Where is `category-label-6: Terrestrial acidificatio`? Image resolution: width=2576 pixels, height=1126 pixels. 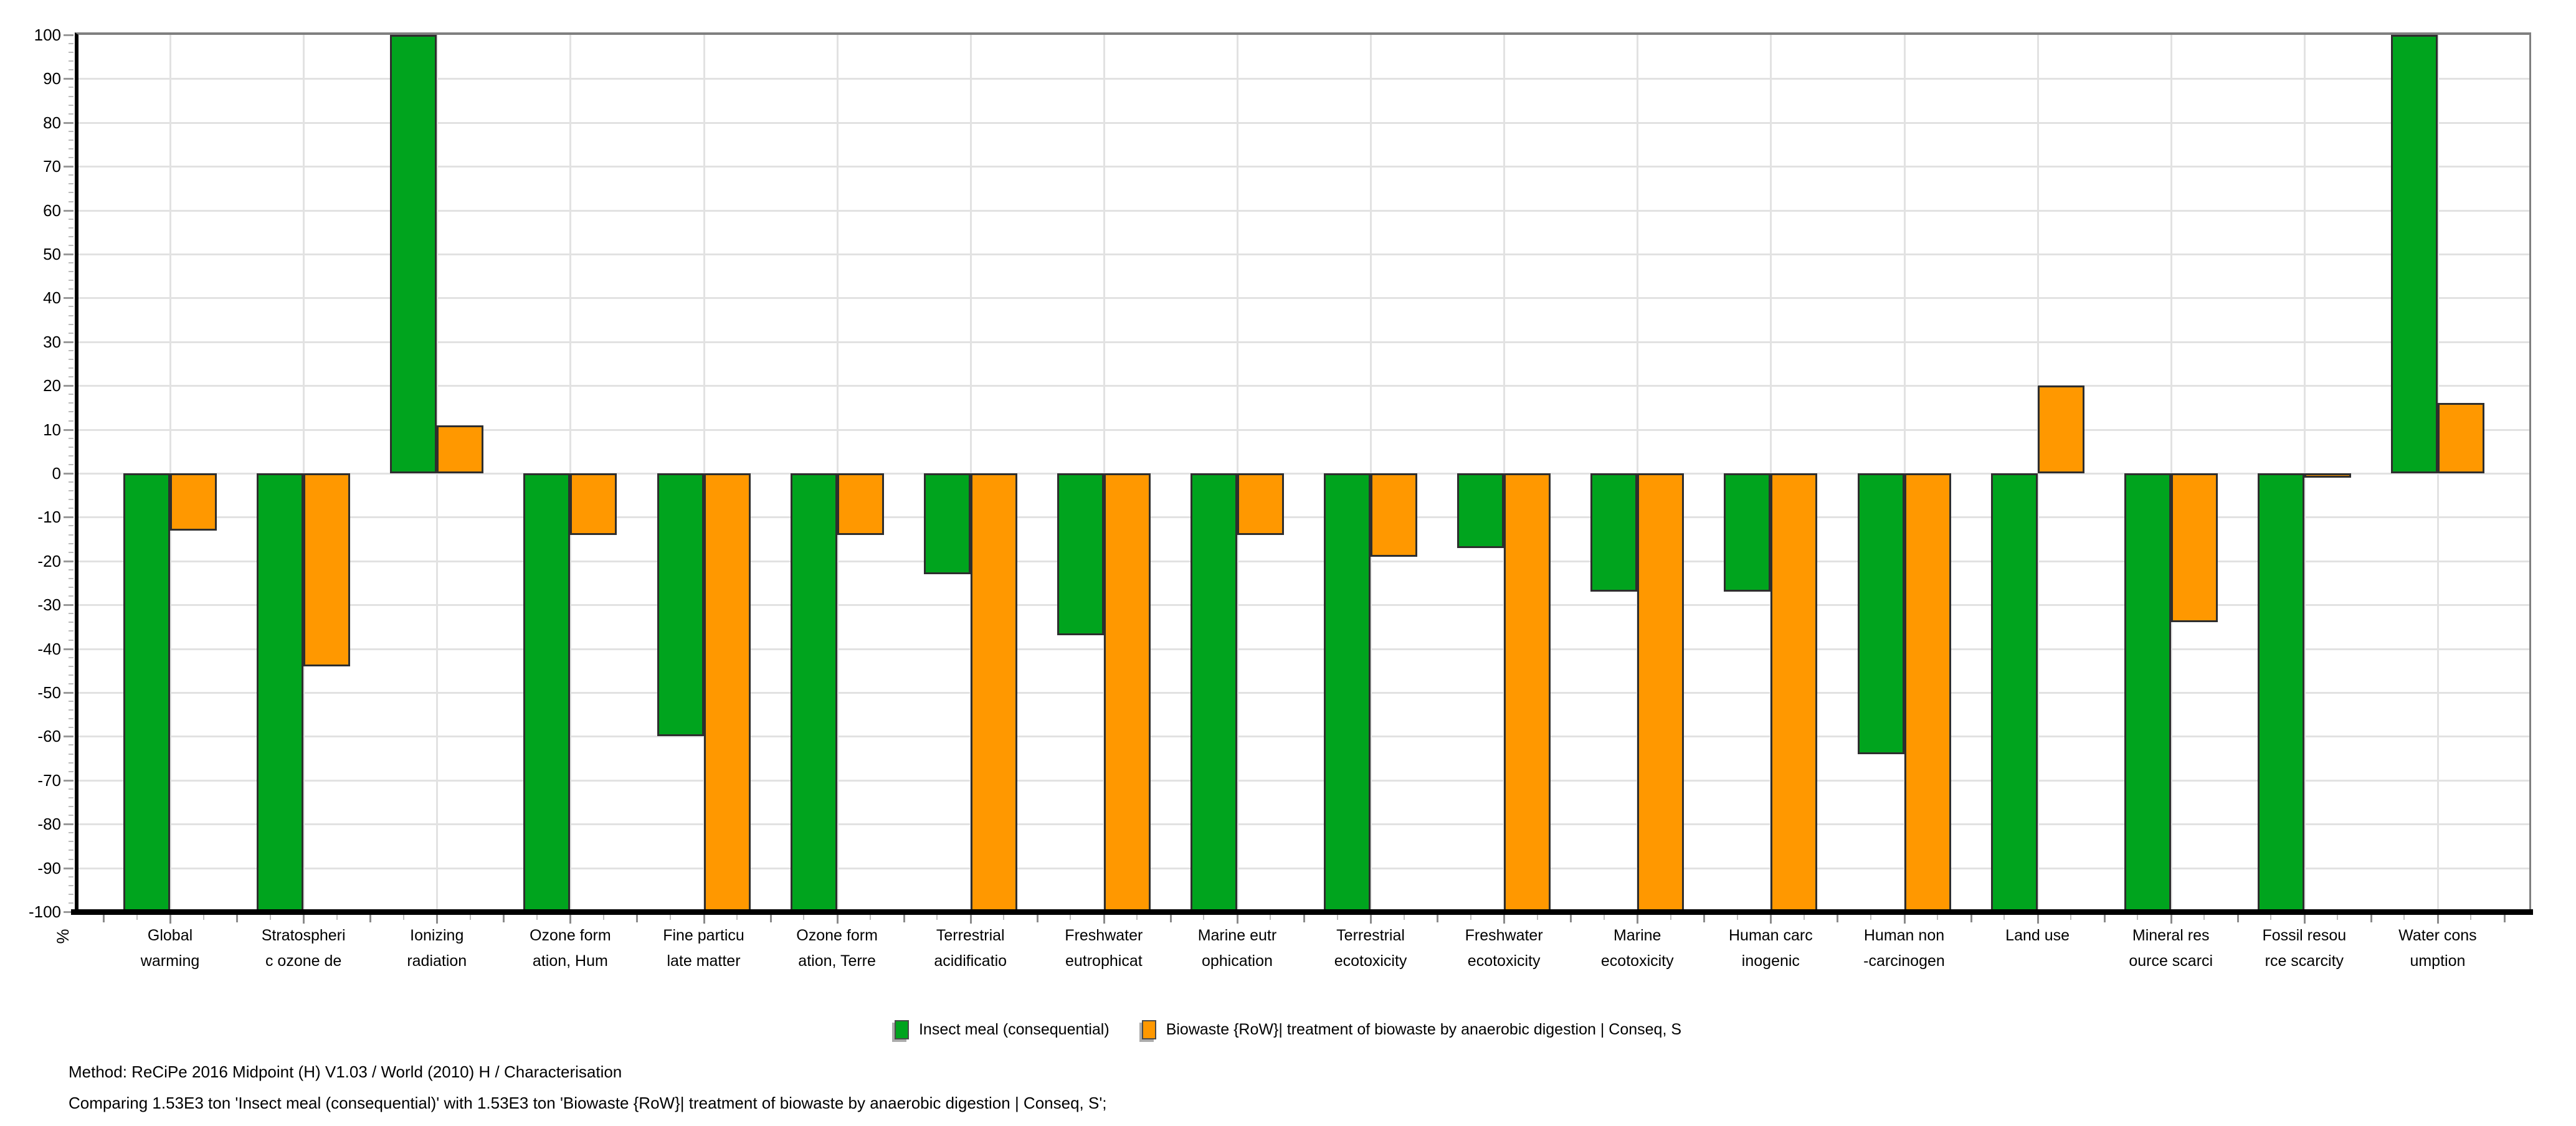 category-label-6: Terrestrial acidificatio is located at coordinates (970, 949).